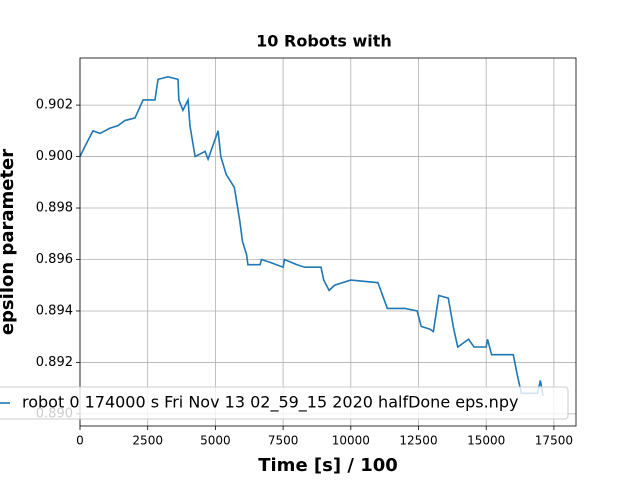 This screenshot has height=480, width=640. What do you see at coordinates (54, 362) in the screenshot?
I see `y-tick-label: 0.892` at bounding box center [54, 362].